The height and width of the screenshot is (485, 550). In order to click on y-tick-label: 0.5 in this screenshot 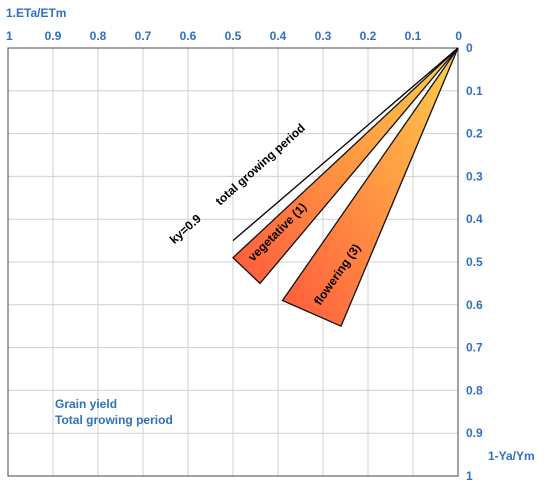, I will do `click(474, 262)`.